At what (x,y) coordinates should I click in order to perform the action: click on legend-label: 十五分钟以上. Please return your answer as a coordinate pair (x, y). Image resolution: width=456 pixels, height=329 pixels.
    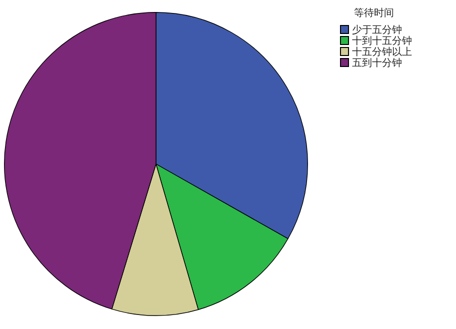
    Looking at the image, I should click on (382, 52).